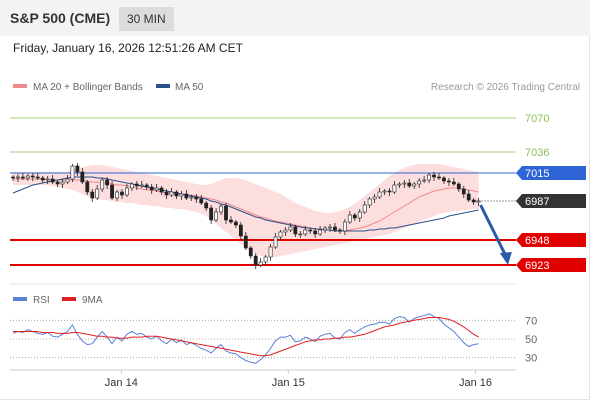 Image resolution: width=590 pixels, height=400 pixels. Describe the element at coordinates (537, 202) in the screenshot. I see `level-tag-label-6987: 6987` at that location.